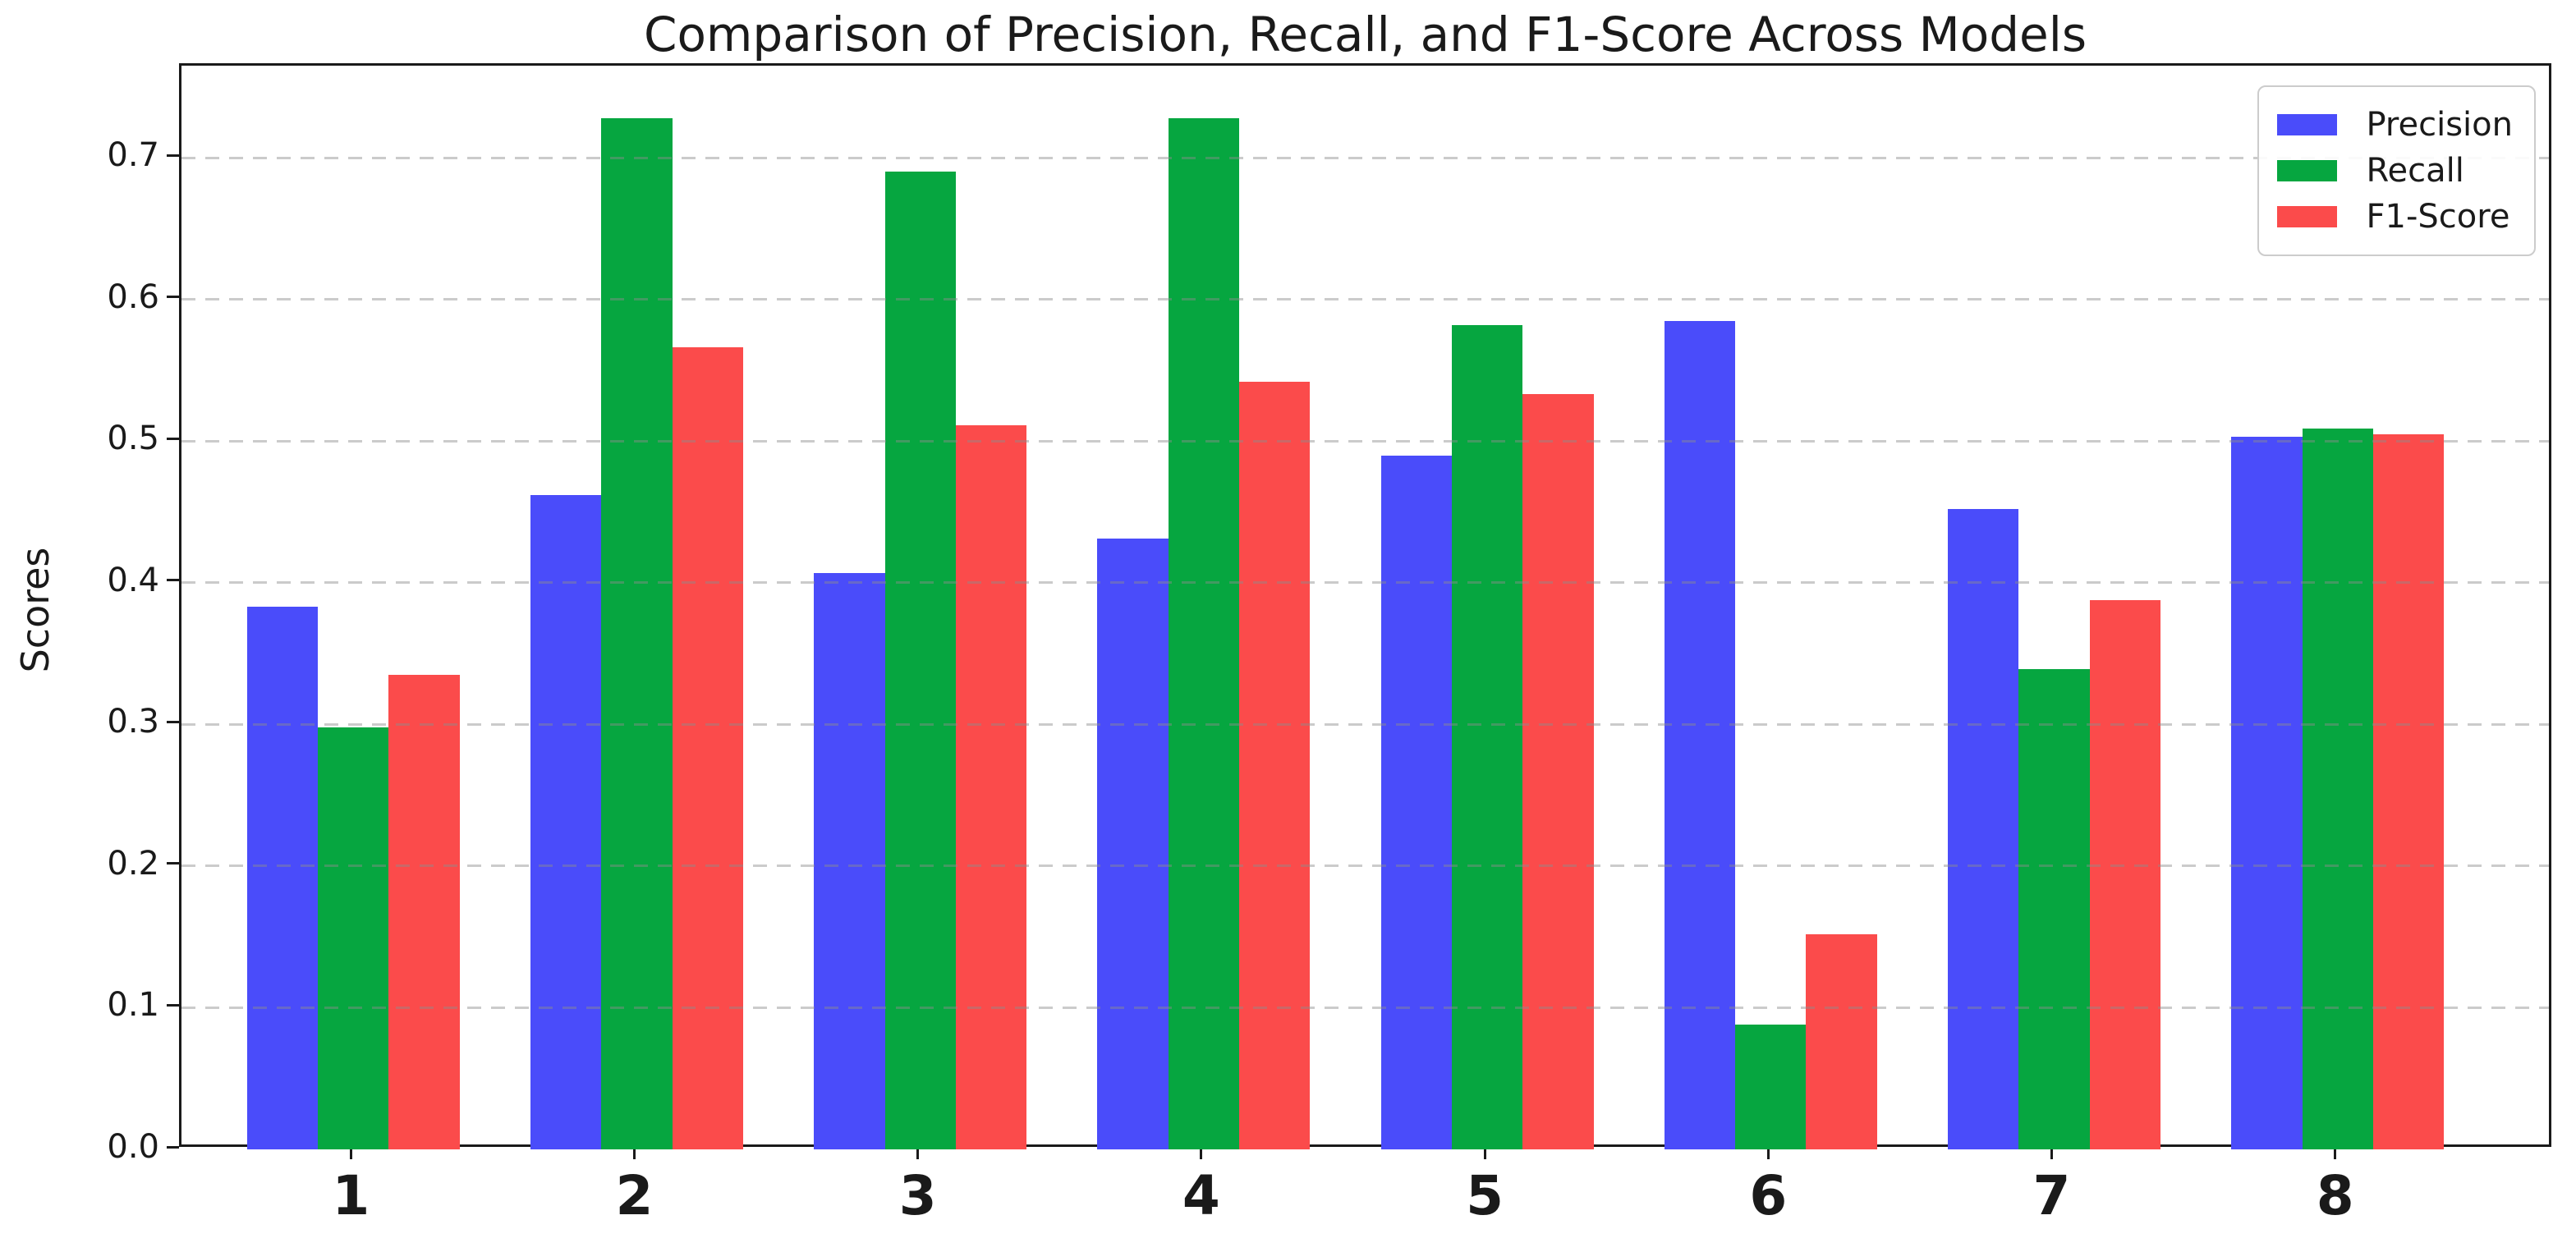  I want to click on y-tick-label: 0.3, so click(133, 722).